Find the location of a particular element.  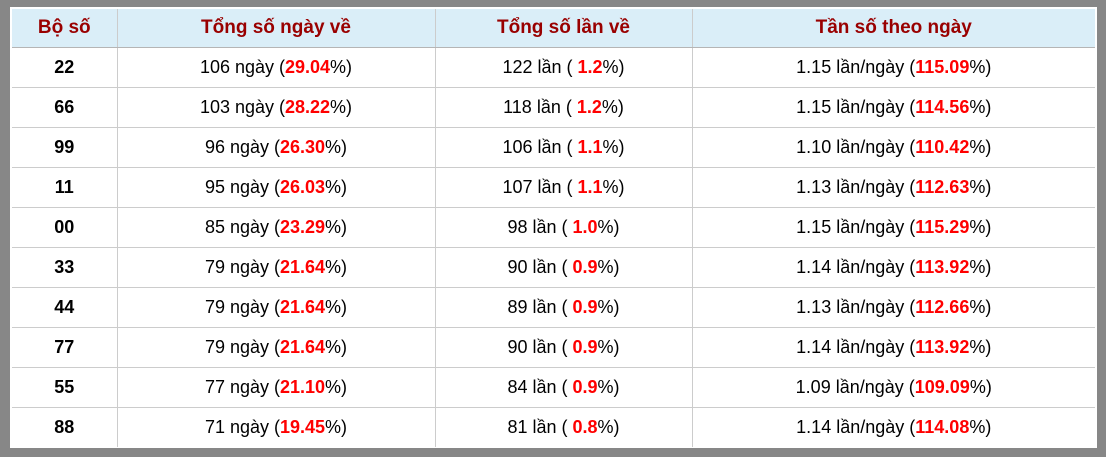

cell-daily-frequency: 1.10 lần/ngày (110.42%) is located at coordinates (893, 147).